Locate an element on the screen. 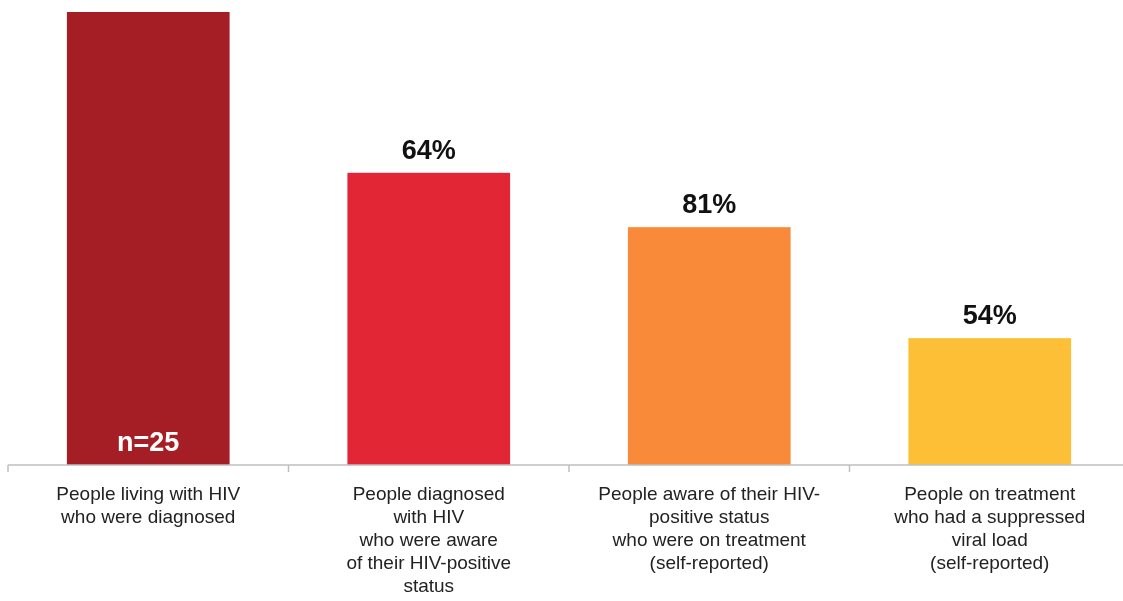 The image size is (1123, 601). x-tick-label: People on treatment who had a suppressed viral load (self-reported) is located at coordinates (989, 528).